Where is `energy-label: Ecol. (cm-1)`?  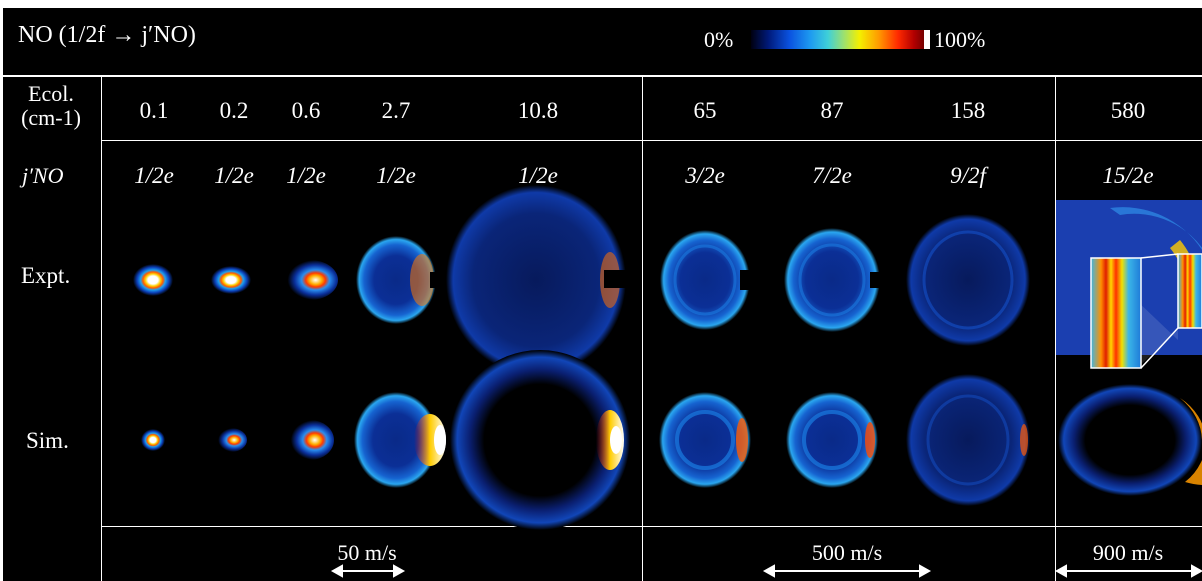 energy-label: Ecol. (cm-1) is located at coordinates (51, 106).